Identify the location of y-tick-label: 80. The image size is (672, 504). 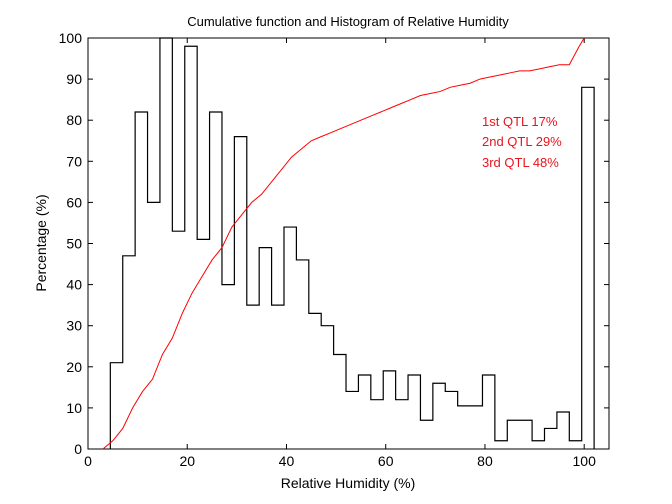
(74, 120).